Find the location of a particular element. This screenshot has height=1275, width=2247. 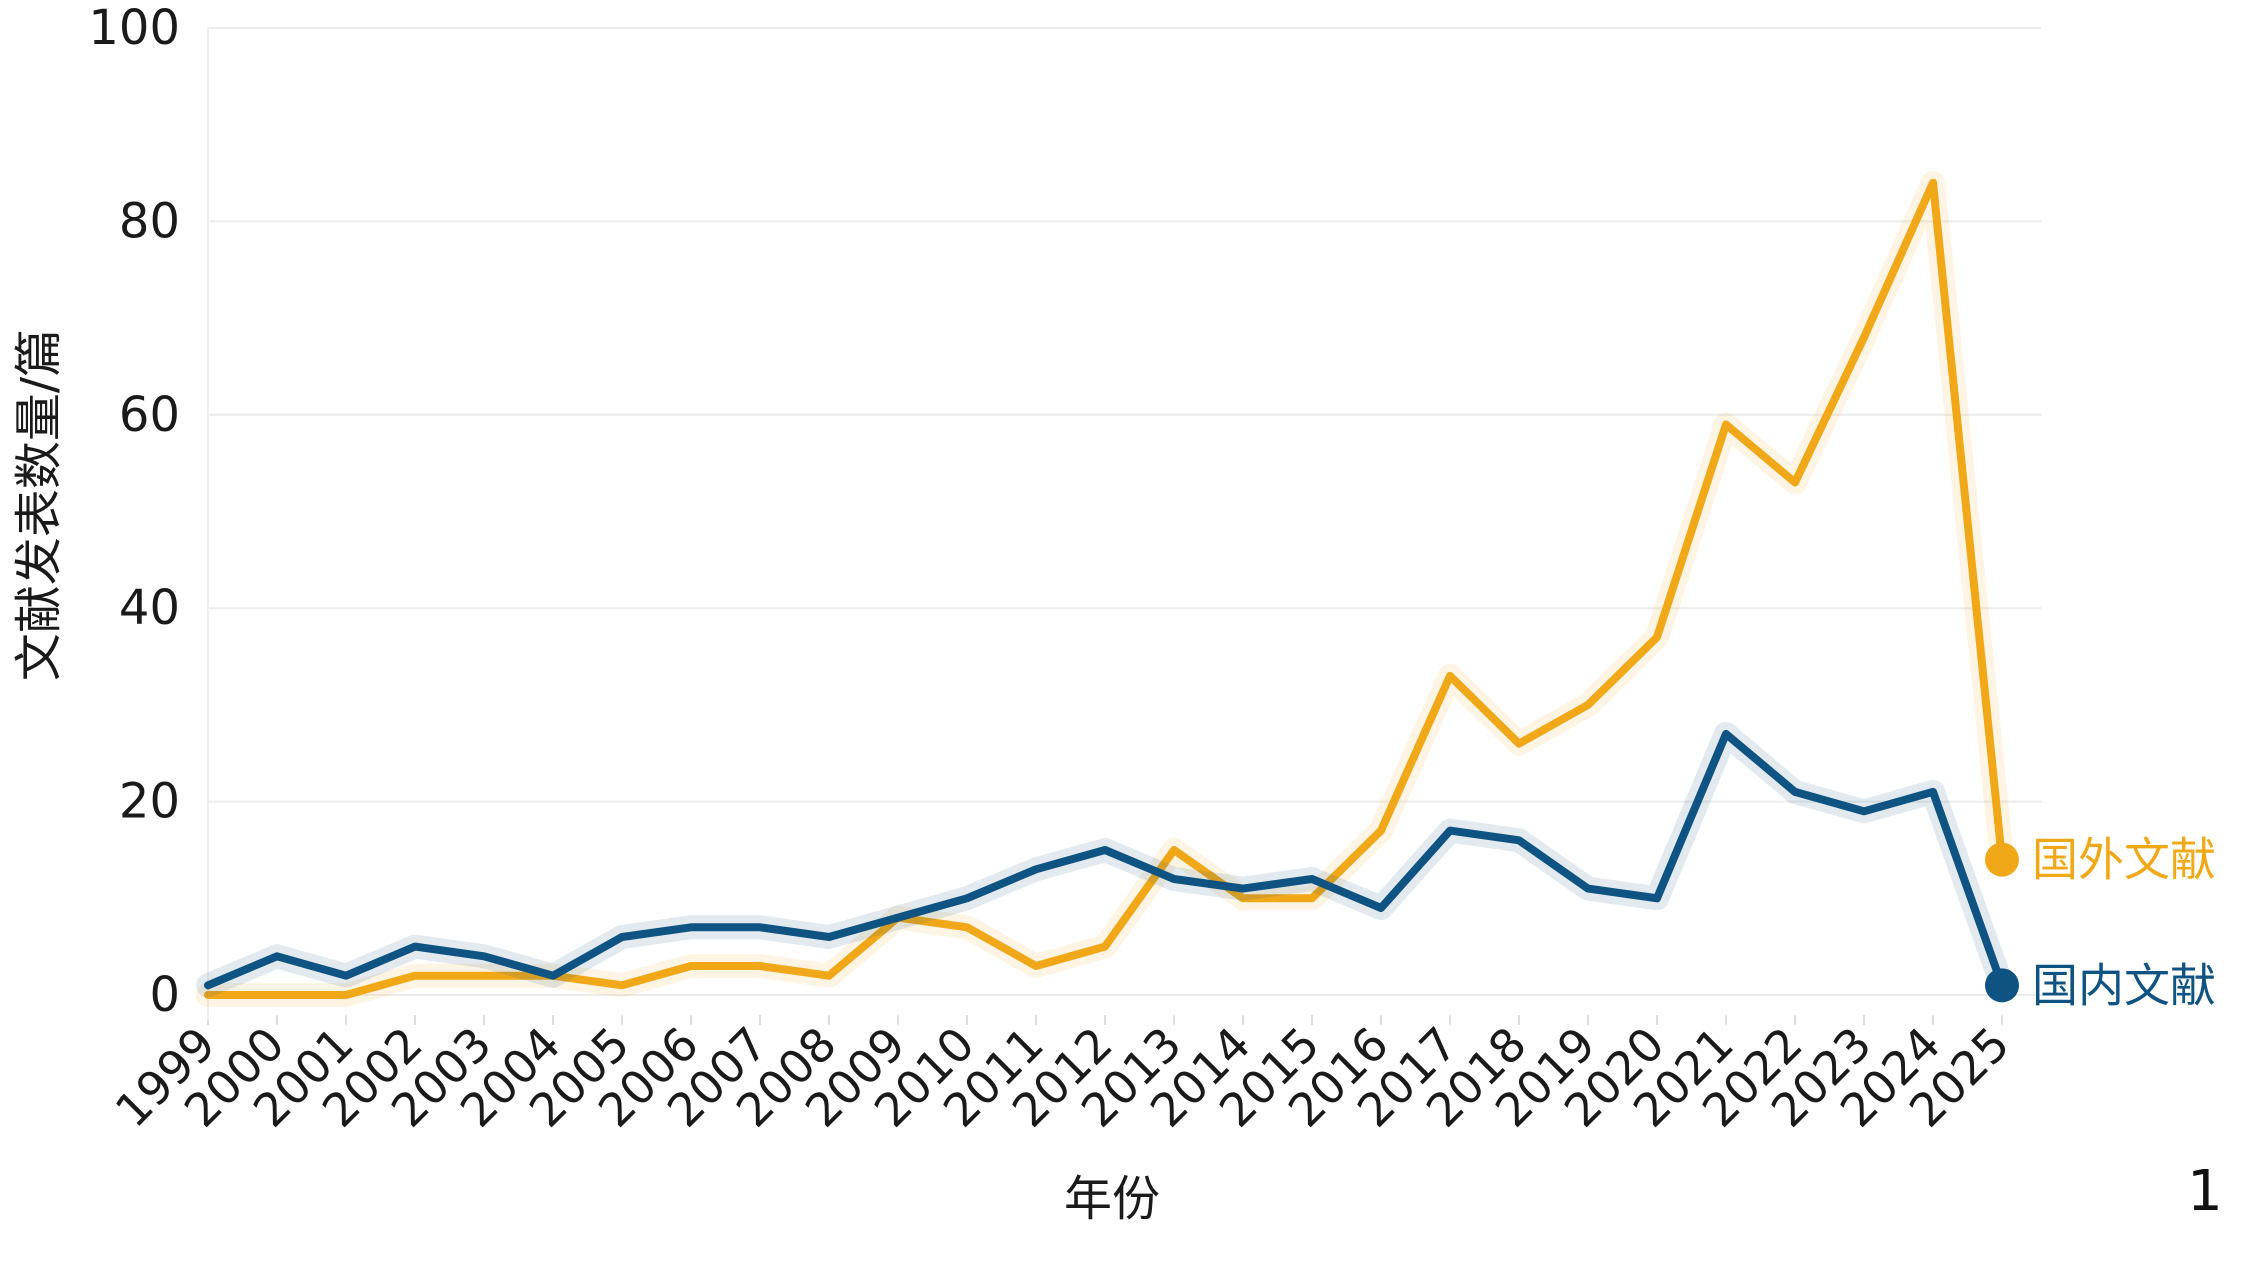

point-0-2008 is located at coordinates (829, 976).